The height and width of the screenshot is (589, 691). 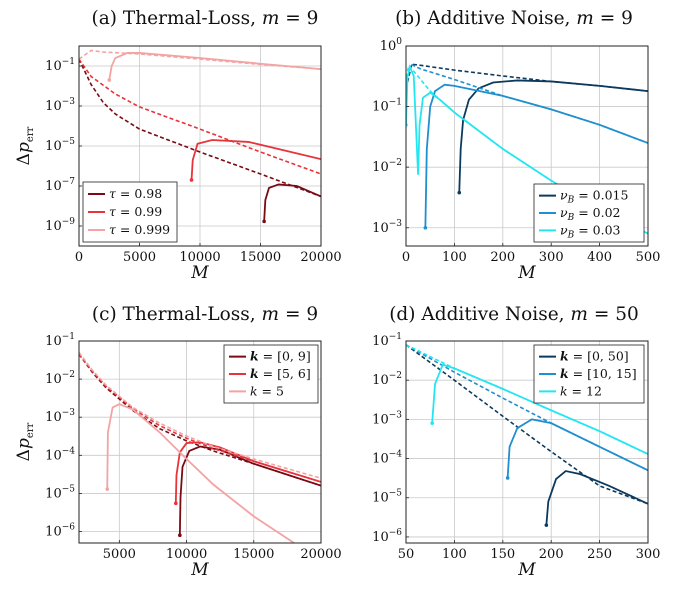 What do you see at coordinates (598, 373) in the screenshot?
I see `legend-entry: k = [10, 15]` at bounding box center [598, 373].